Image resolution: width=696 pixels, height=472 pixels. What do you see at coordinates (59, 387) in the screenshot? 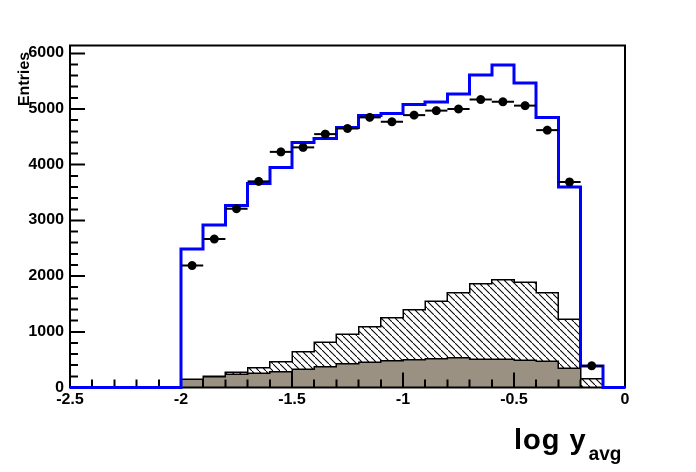
I see `y-axis-tick-label: 0` at bounding box center [59, 387].